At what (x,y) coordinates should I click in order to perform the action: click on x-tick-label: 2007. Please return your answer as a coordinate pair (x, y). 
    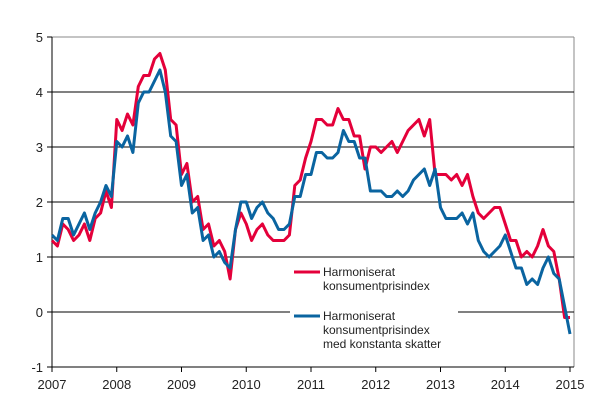
    Looking at the image, I should click on (52, 384).